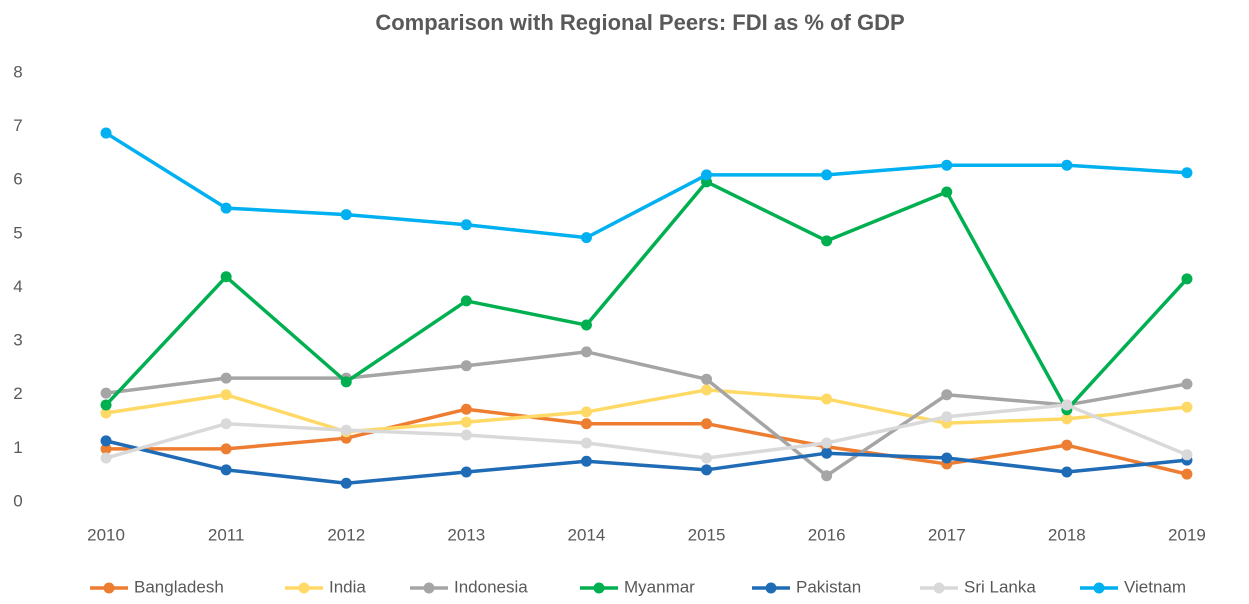  What do you see at coordinates (491, 586) in the screenshot?
I see `legend-label: Indonesia` at bounding box center [491, 586].